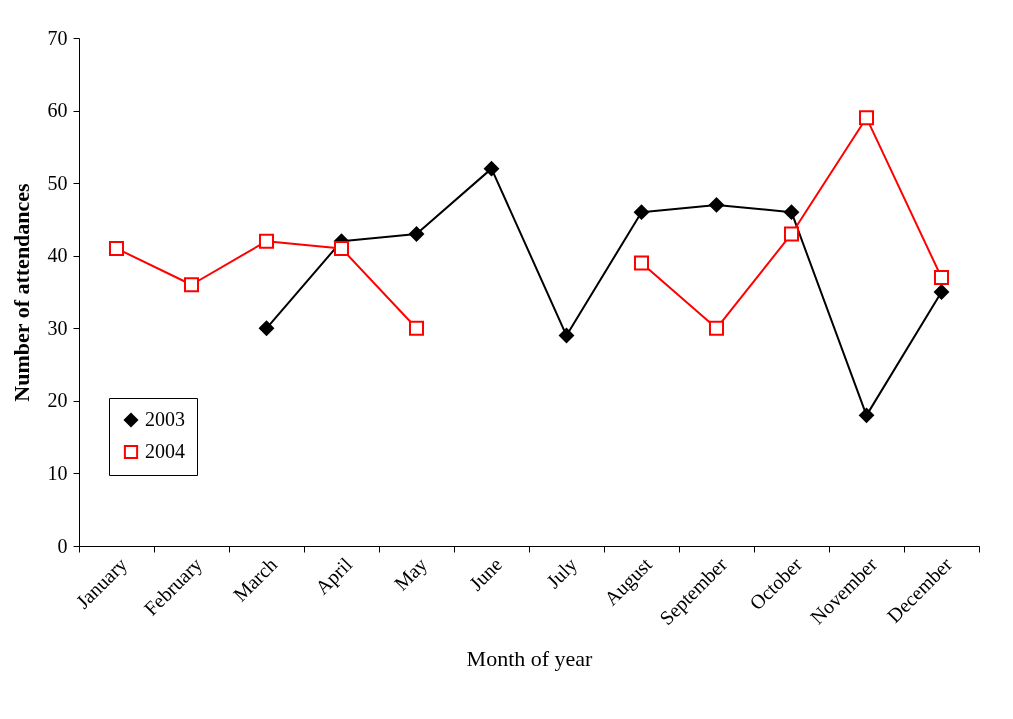 The height and width of the screenshot is (719, 1013). What do you see at coordinates (165, 451) in the screenshot?
I see `legend-label: 2004` at bounding box center [165, 451].